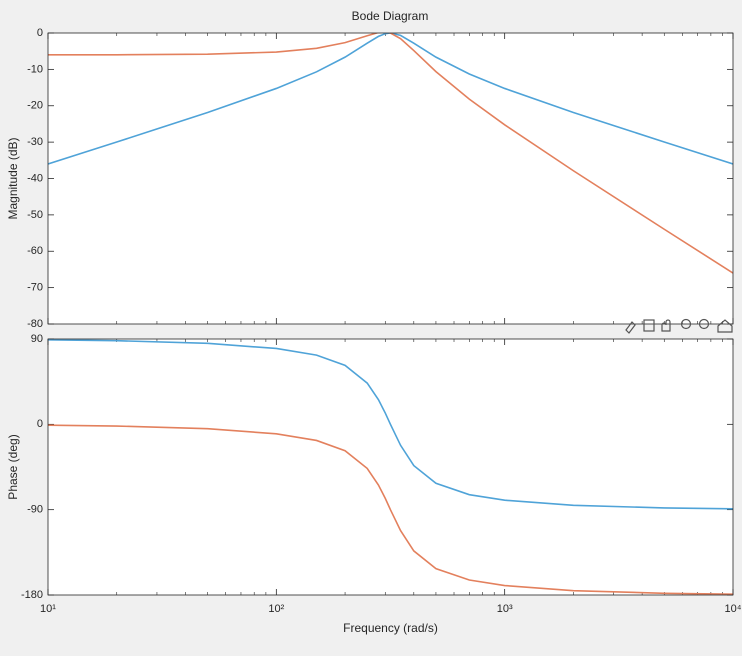 The image size is (742, 656). Describe the element at coordinates (35, 288) in the screenshot. I see `y-tick-label: -70` at that location.